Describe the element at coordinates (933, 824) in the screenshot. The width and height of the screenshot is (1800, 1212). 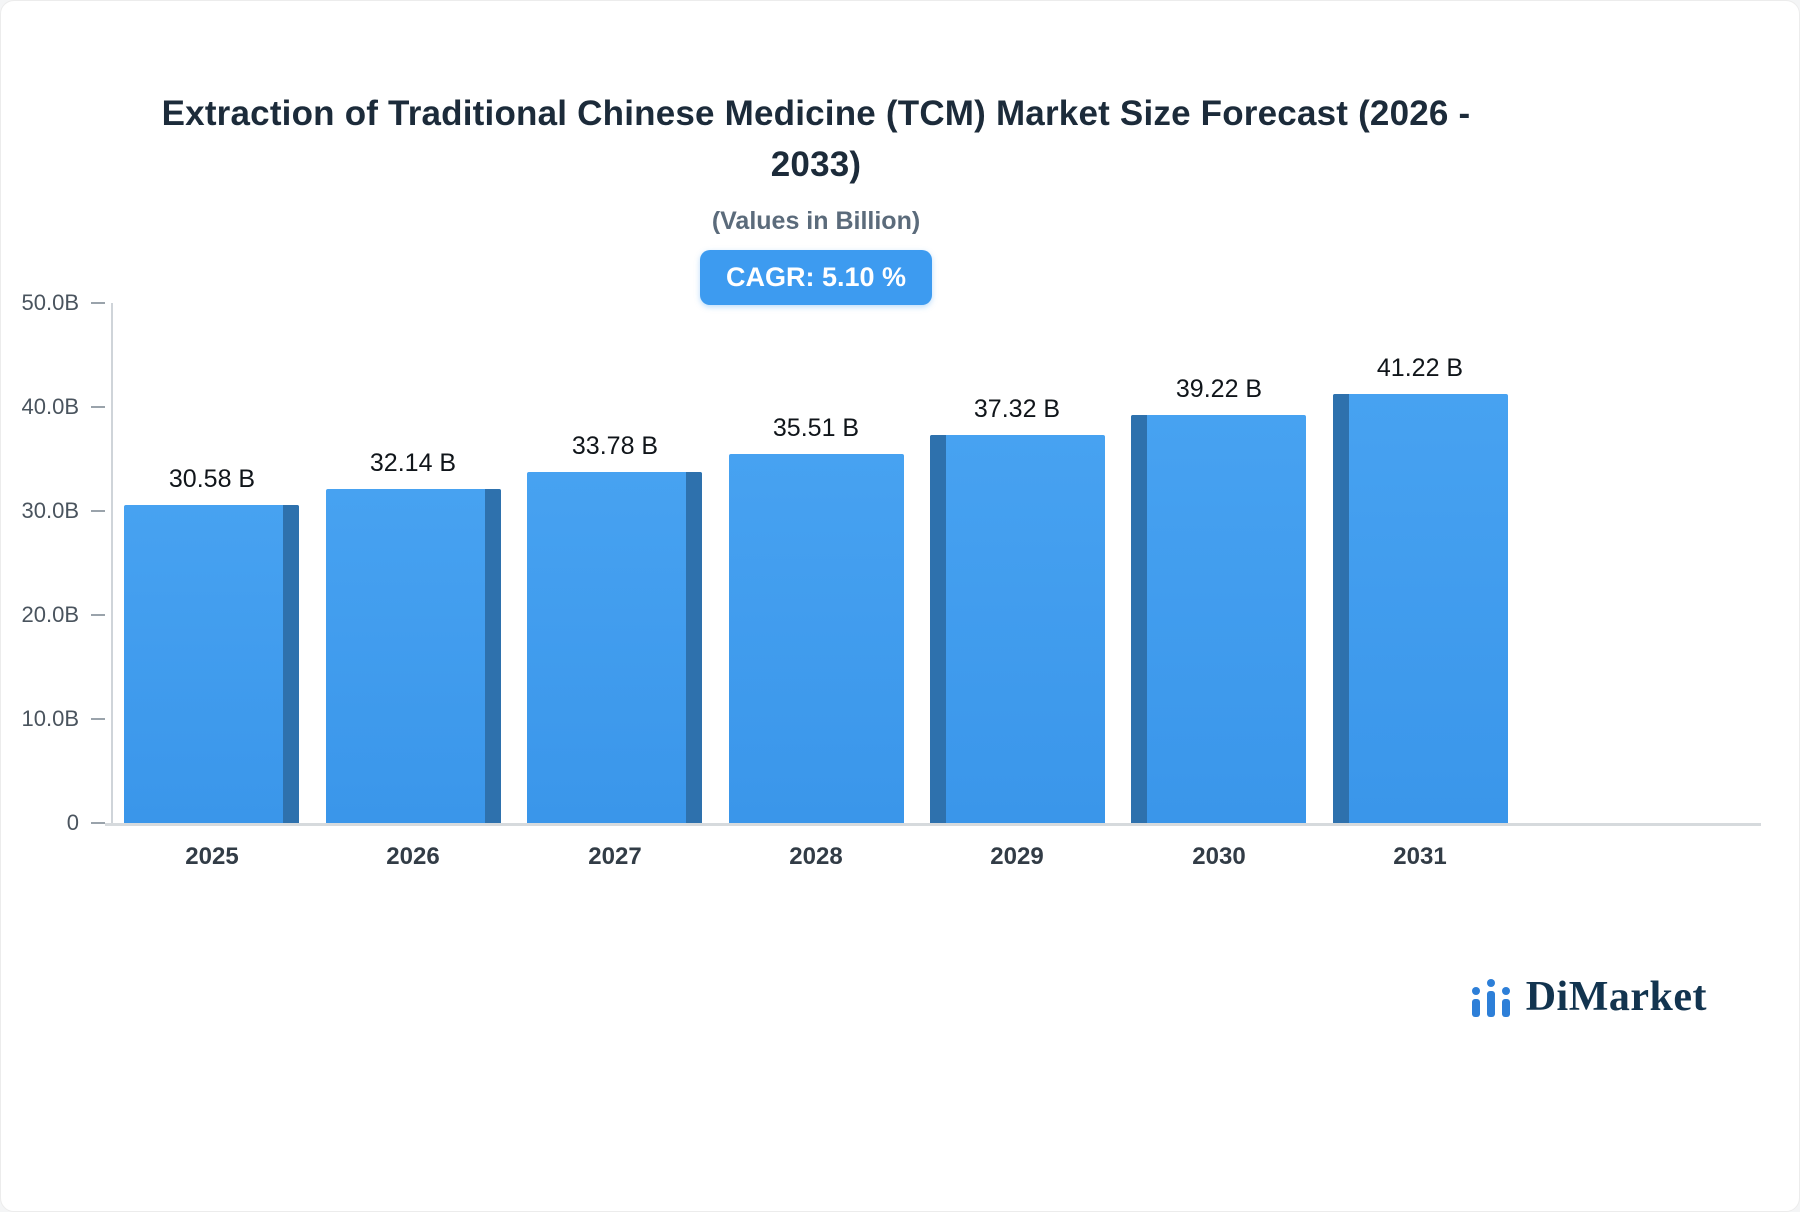
I see `x-axis-line` at that location.